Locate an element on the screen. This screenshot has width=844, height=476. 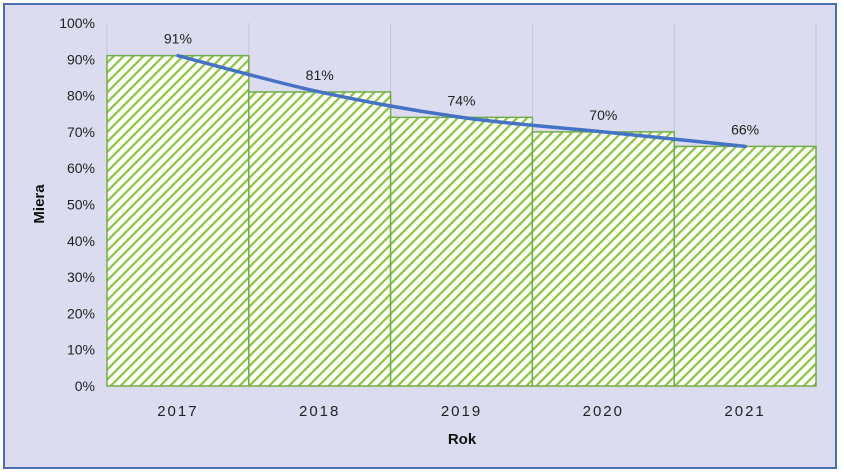
y-tick-label: 0% is located at coordinates (85, 386).